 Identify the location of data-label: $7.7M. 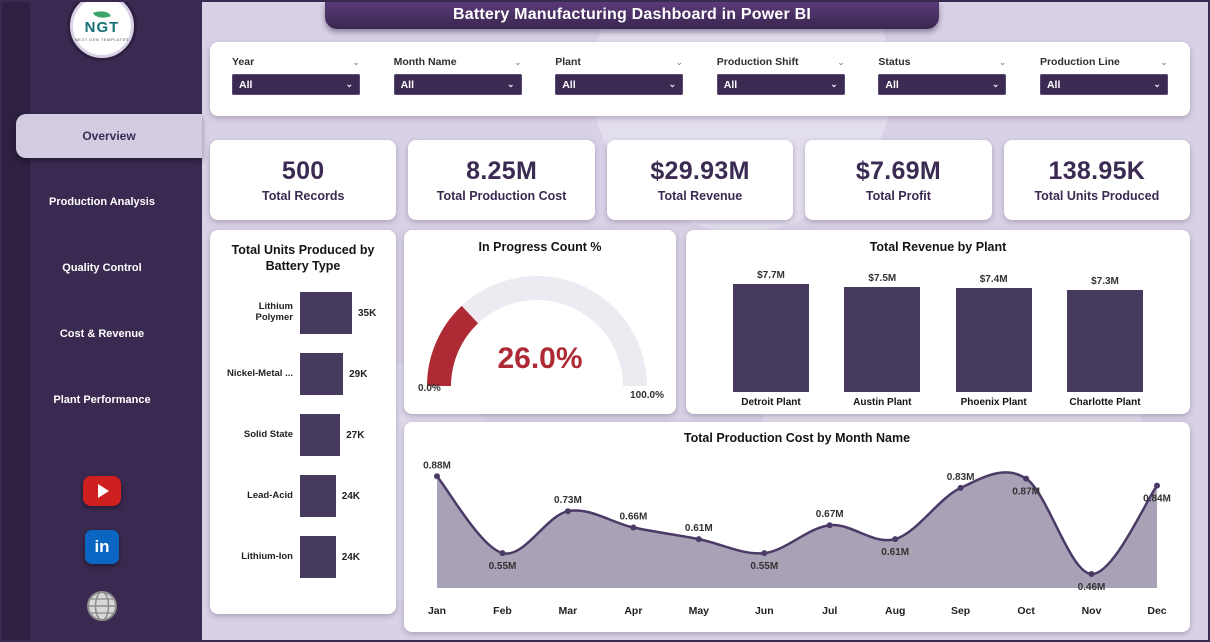
(771, 275).